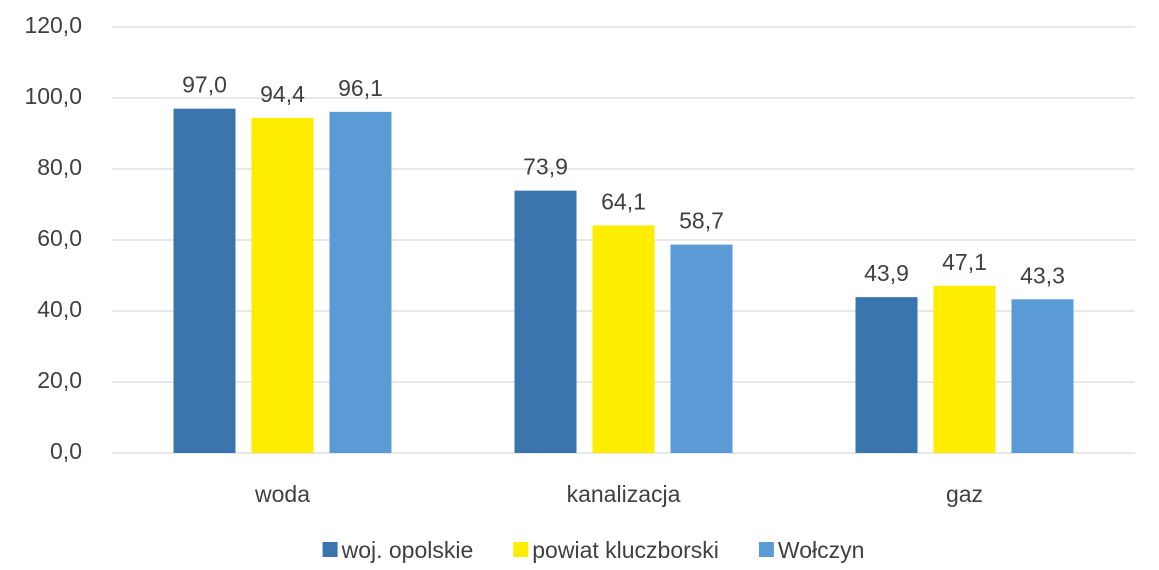 This screenshot has width=1159, height=570. I want to click on data-label: 97,0, so click(204, 85).